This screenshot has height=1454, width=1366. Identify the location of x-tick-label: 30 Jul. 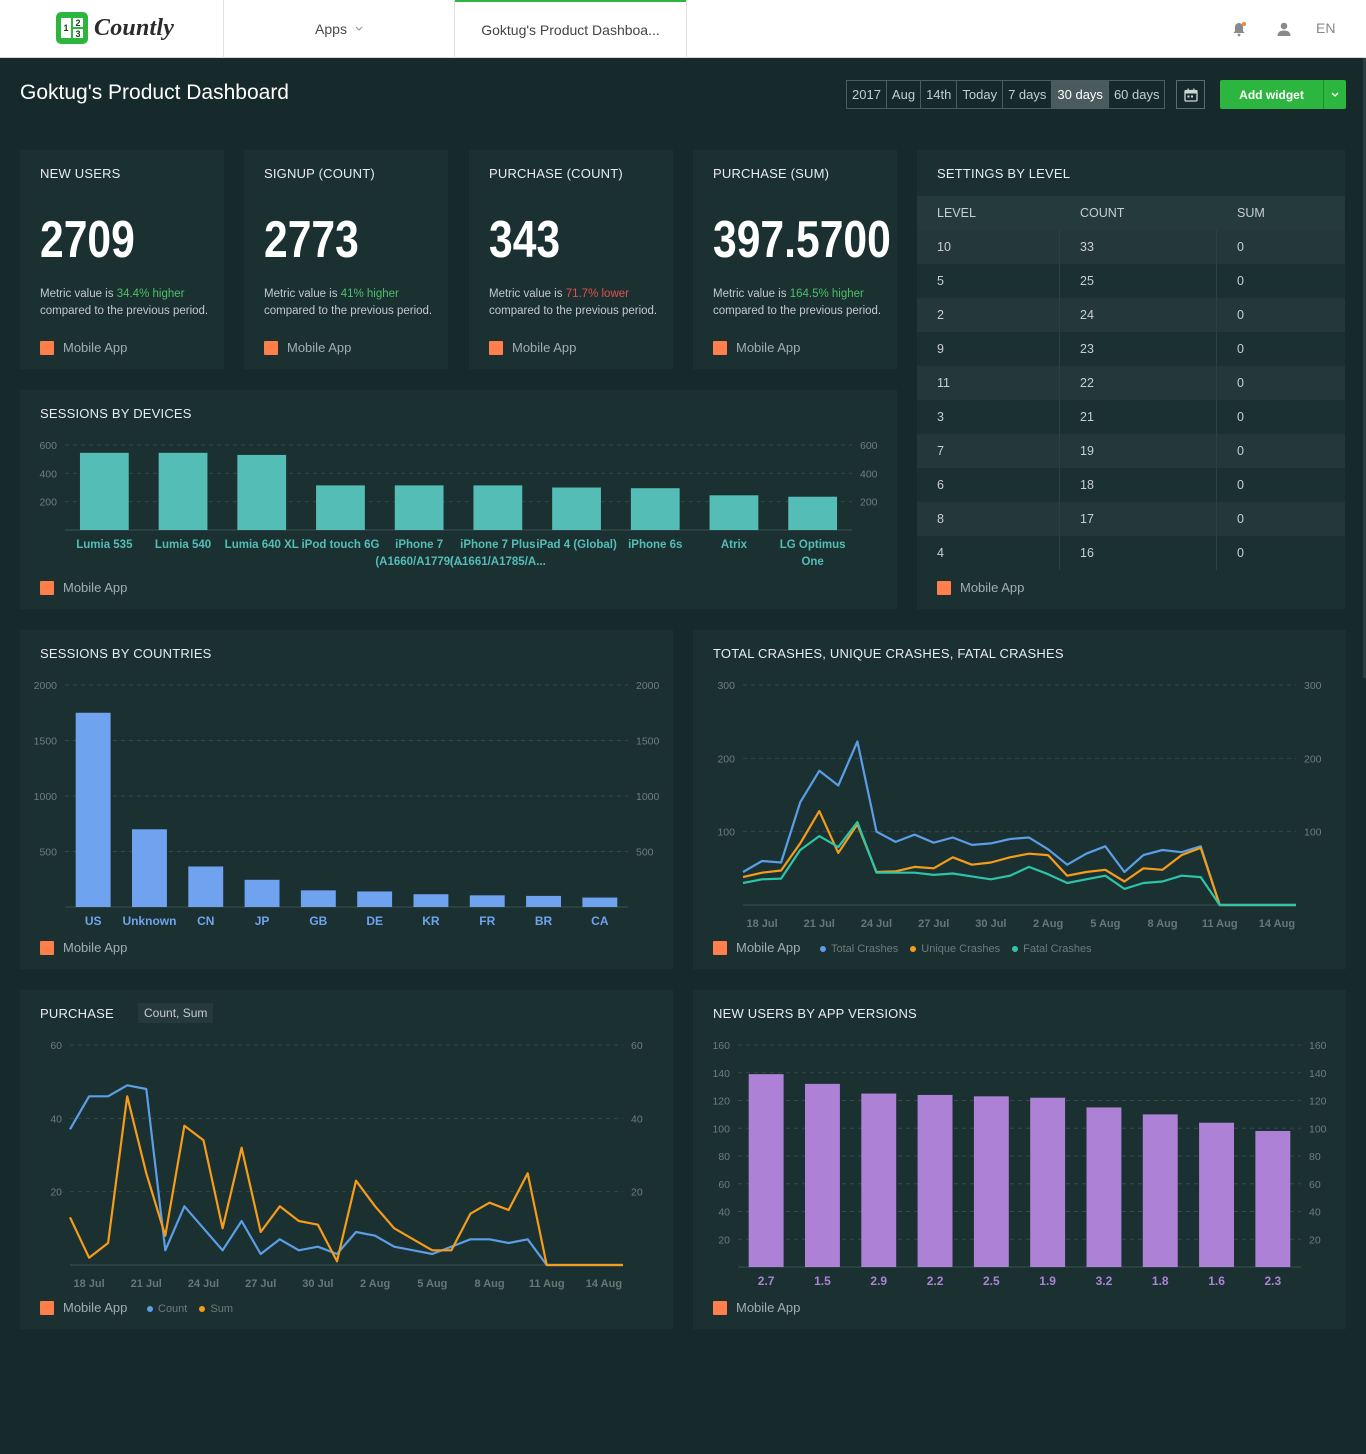
(990, 924).